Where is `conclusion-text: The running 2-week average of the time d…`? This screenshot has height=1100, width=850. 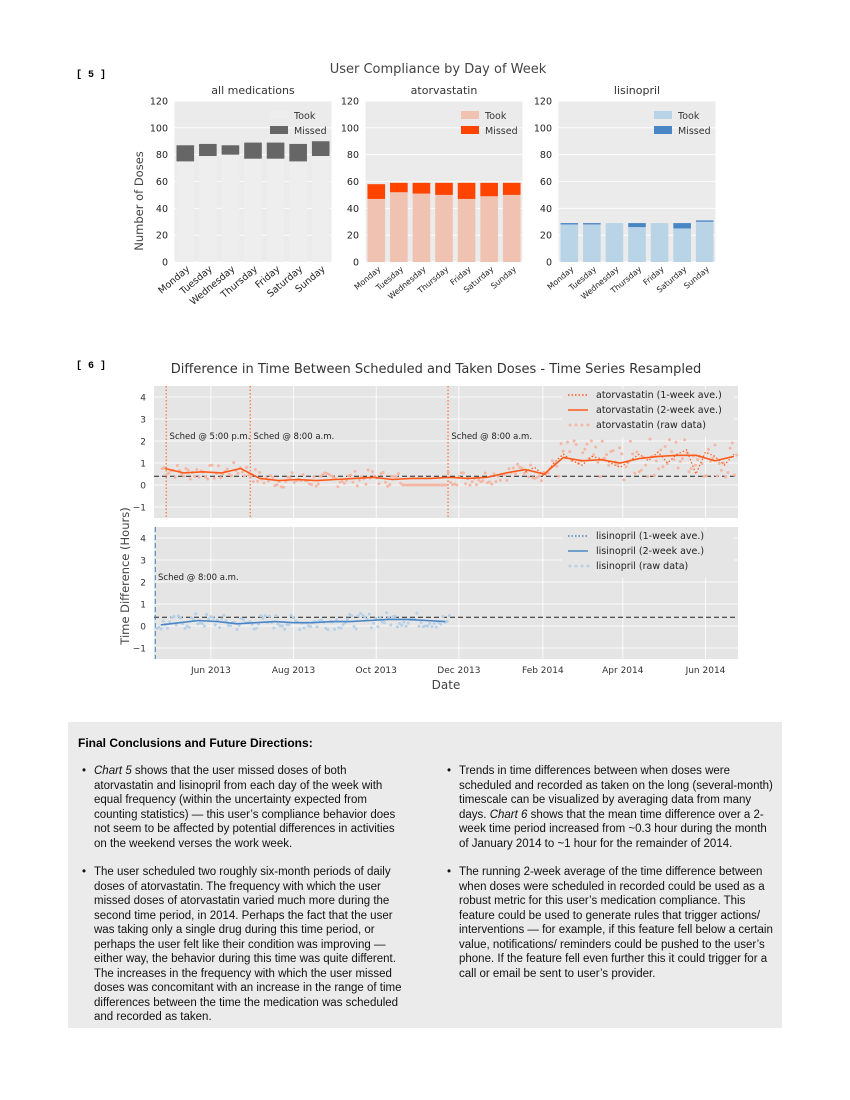
conclusion-text: The running 2-week average of the time d… is located at coordinates (616, 923).